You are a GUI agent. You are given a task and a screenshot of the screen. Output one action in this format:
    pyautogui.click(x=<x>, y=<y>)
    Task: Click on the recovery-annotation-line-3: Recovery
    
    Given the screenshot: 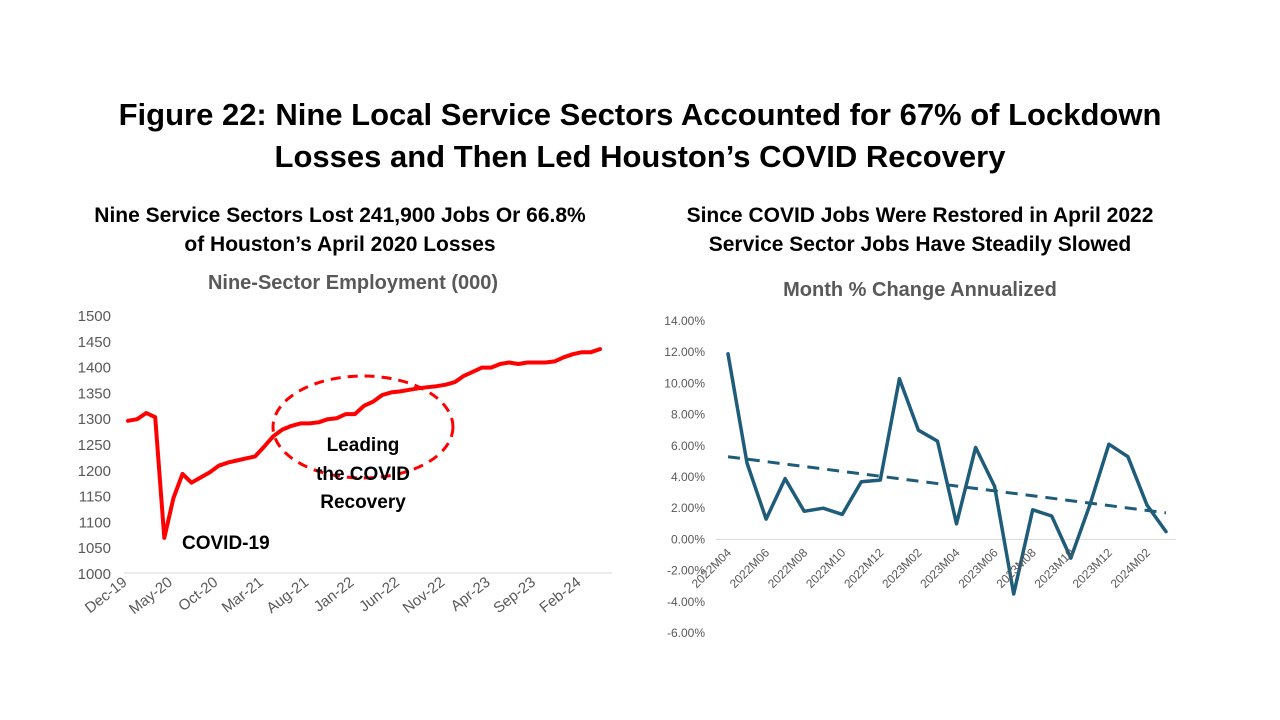 What is the action you would take?
    pyautogui.click(x=363, y=502)
    